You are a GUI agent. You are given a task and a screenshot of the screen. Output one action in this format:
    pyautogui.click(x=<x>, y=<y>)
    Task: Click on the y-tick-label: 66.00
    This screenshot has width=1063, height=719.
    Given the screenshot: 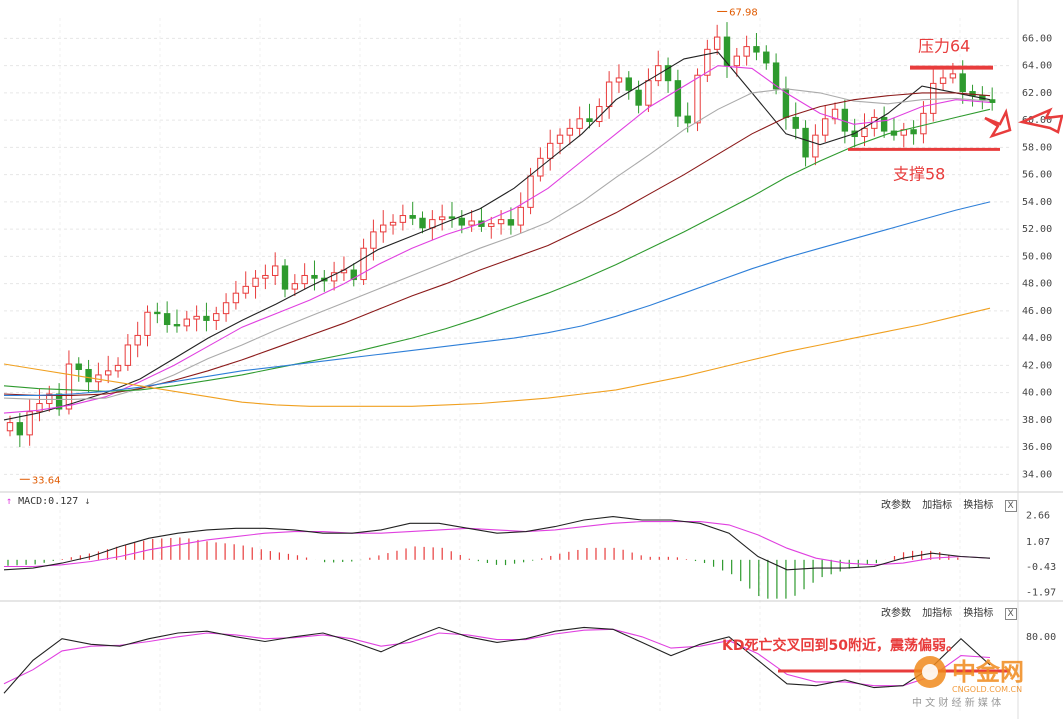 What is the action you would take?
    pyautogui.click(x=1037, y=38)
    